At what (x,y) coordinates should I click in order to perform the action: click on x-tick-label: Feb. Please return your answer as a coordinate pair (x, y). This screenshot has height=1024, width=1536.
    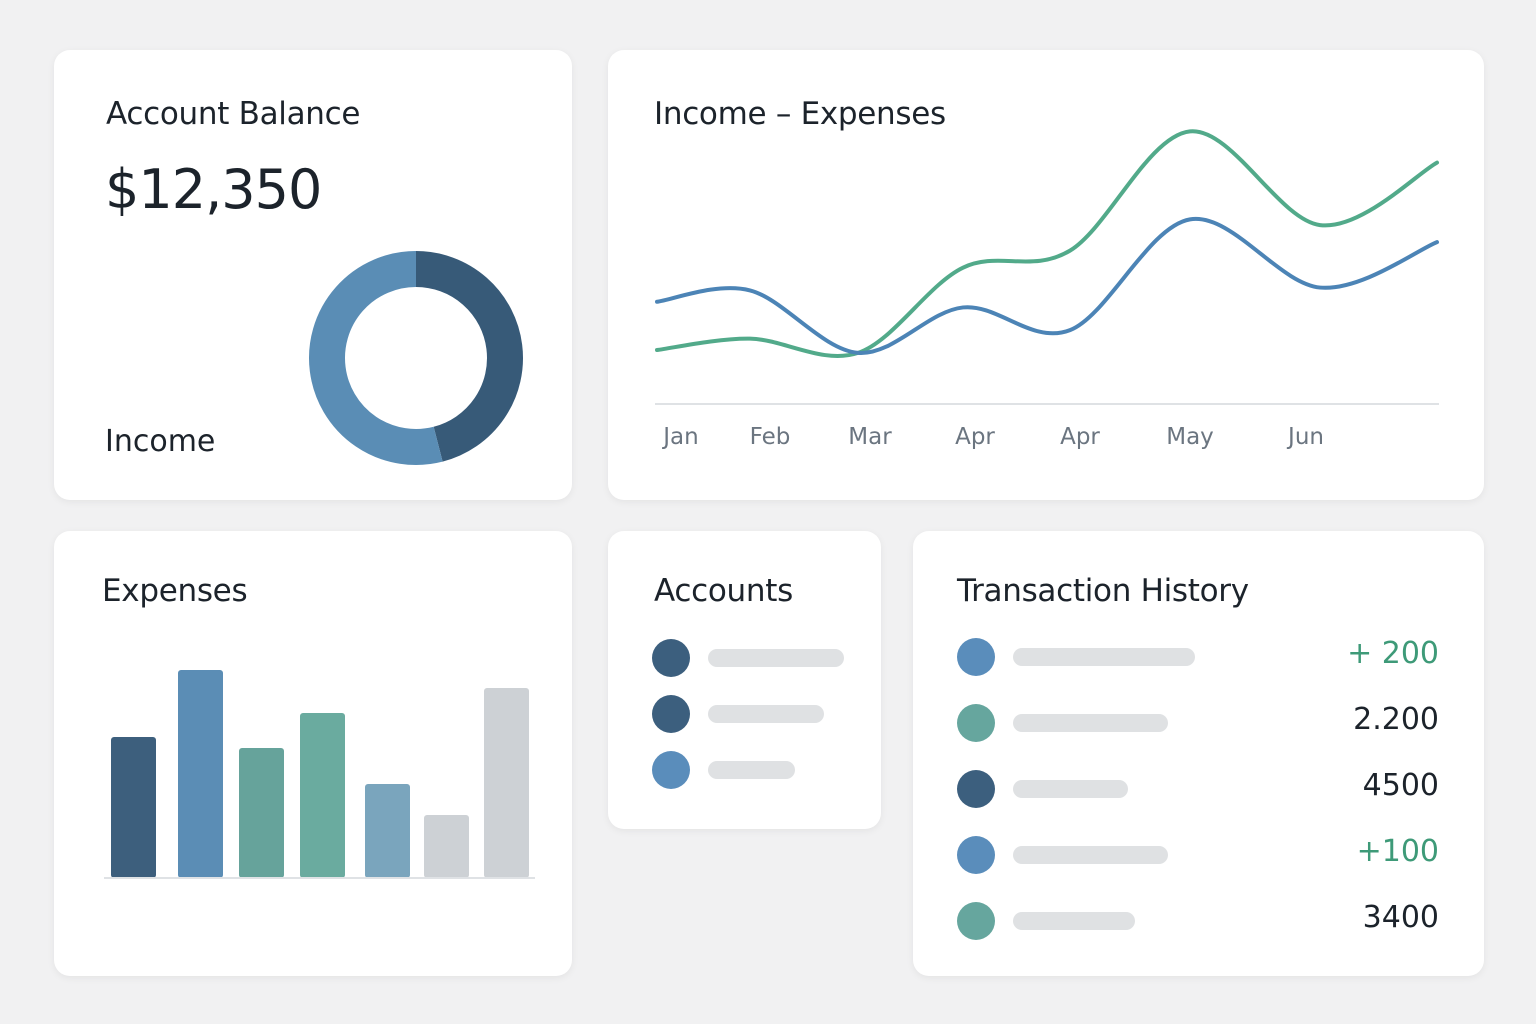
    Looking at the image, I should click on (770, 437).